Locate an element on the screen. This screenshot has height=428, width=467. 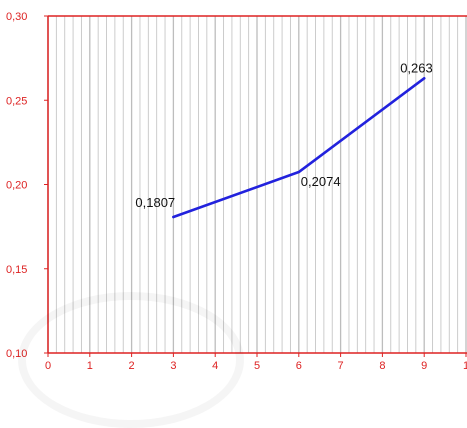
y-tick-label: 0,30 is located at coordinates (16, 17).